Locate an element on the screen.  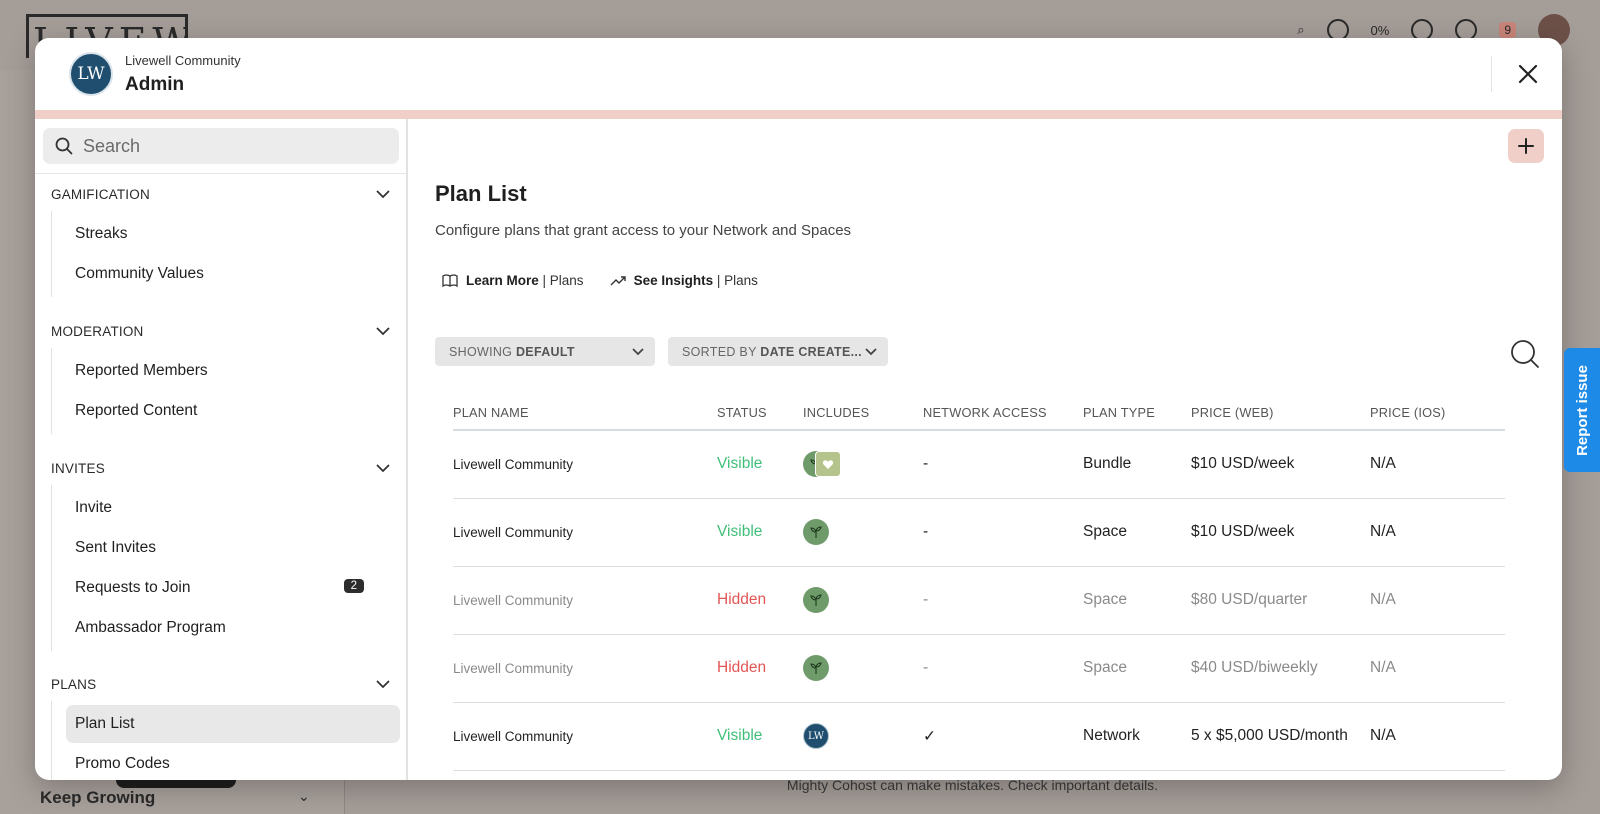
col-plan-name: PLAN NAME is located at coordinates (585, 413).